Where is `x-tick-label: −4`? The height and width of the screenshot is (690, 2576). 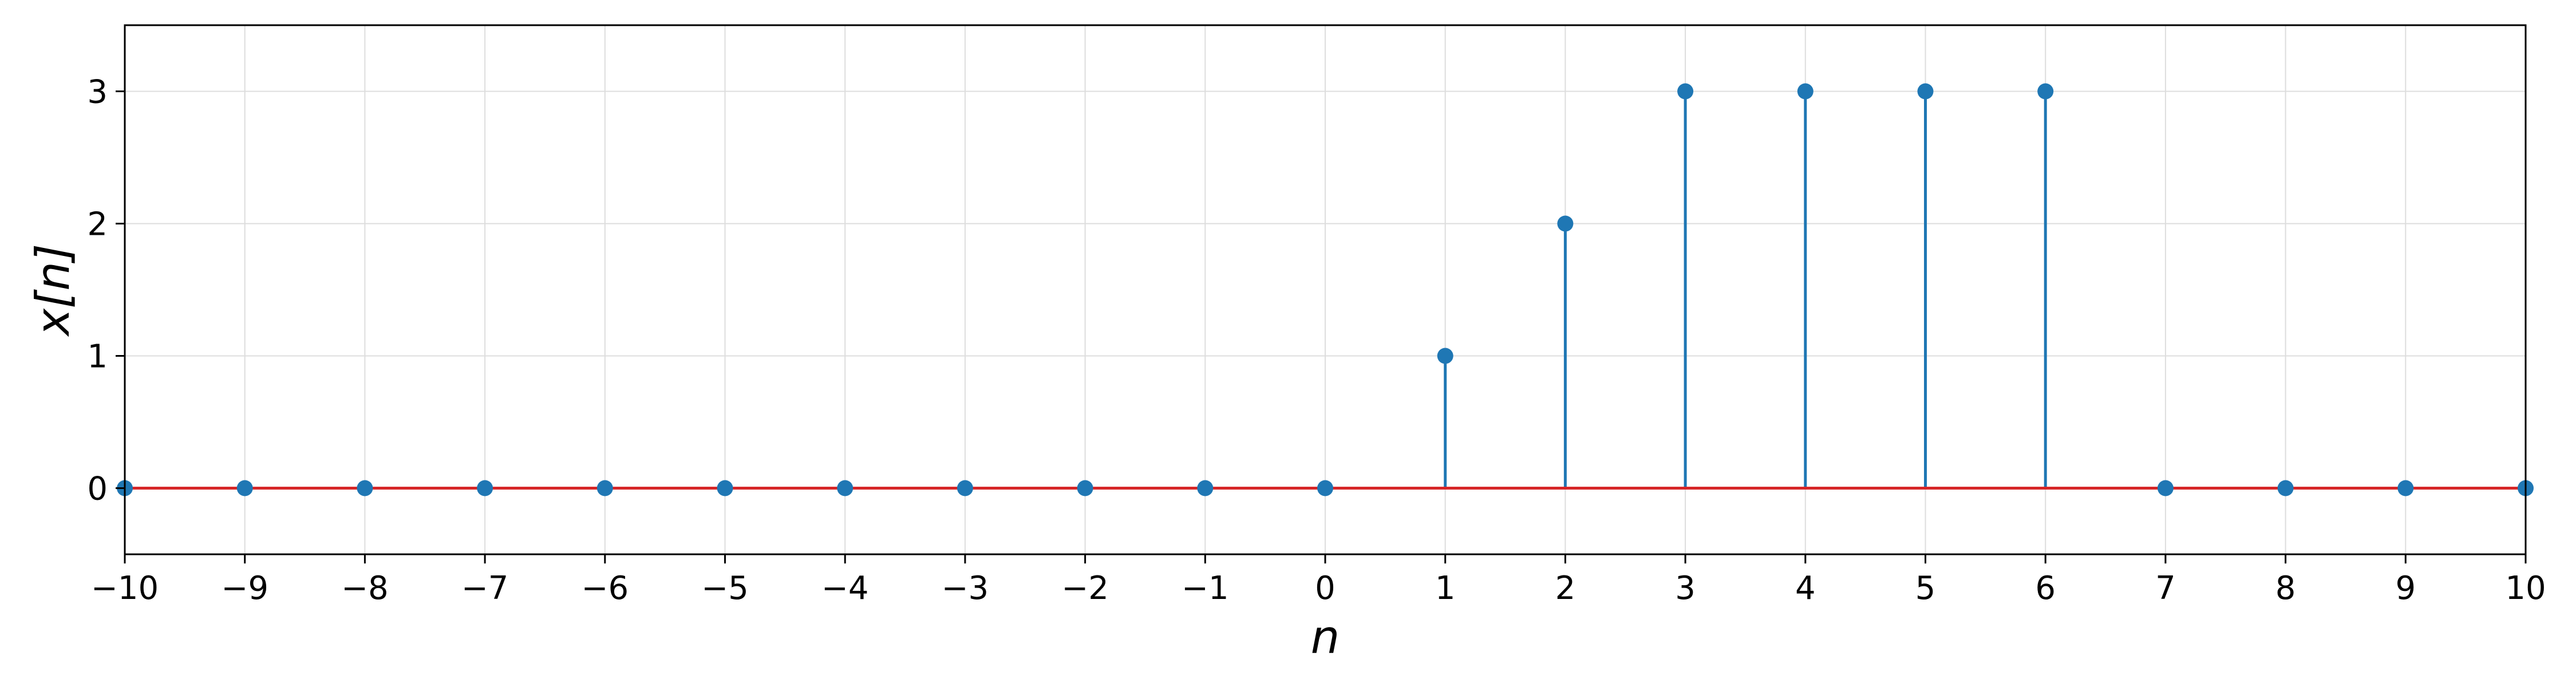 x-tick-label: −4 is located at coordinates (845, 588).